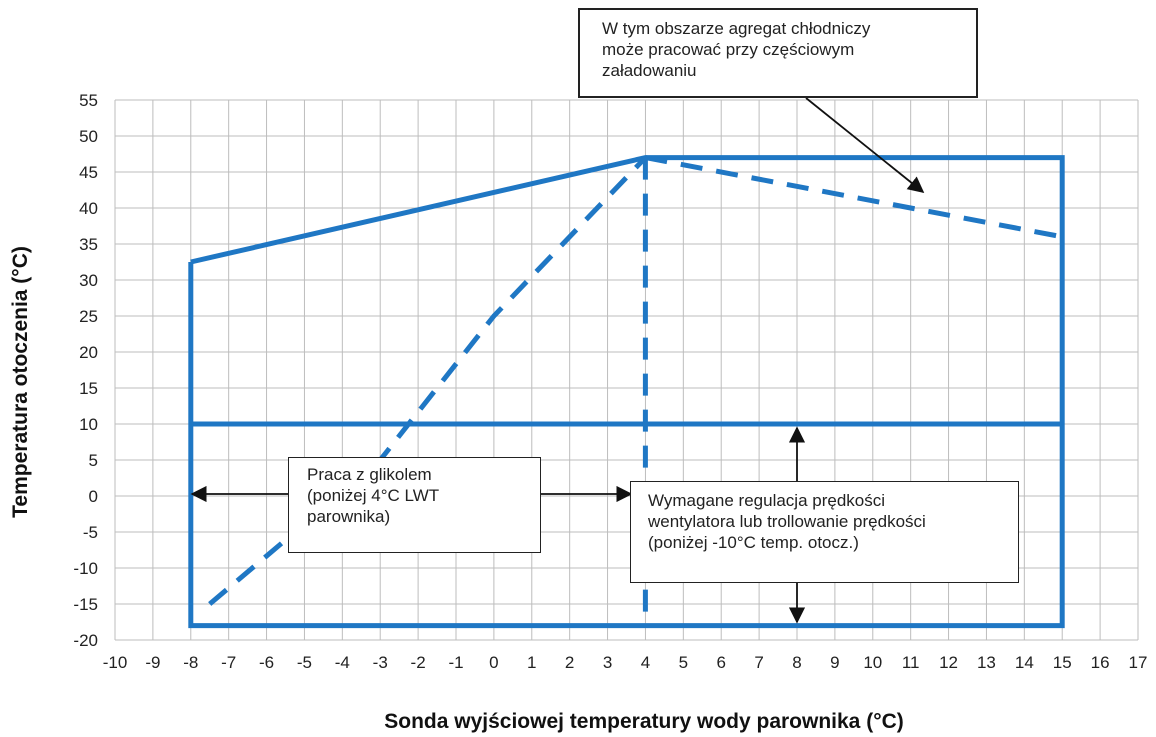  Describe the element at coordinates (93, 460) in the screenshot. I see `y-tick-label: 5` at that location.